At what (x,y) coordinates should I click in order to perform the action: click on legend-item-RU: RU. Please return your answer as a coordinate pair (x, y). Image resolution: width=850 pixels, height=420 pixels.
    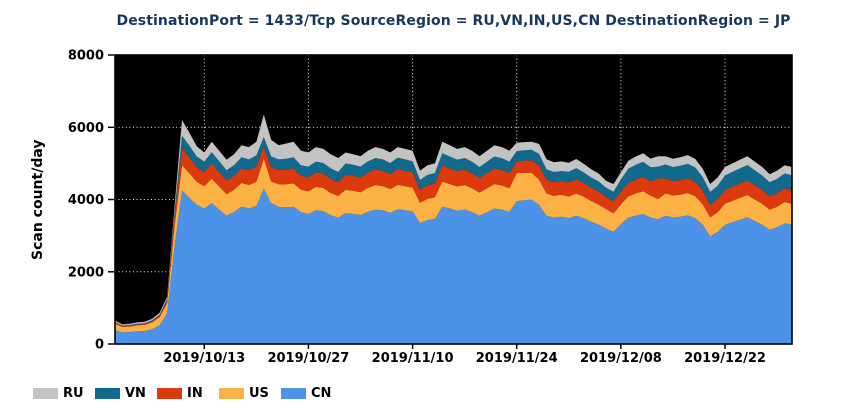
    Looking at the image, I should click on (64, 393).